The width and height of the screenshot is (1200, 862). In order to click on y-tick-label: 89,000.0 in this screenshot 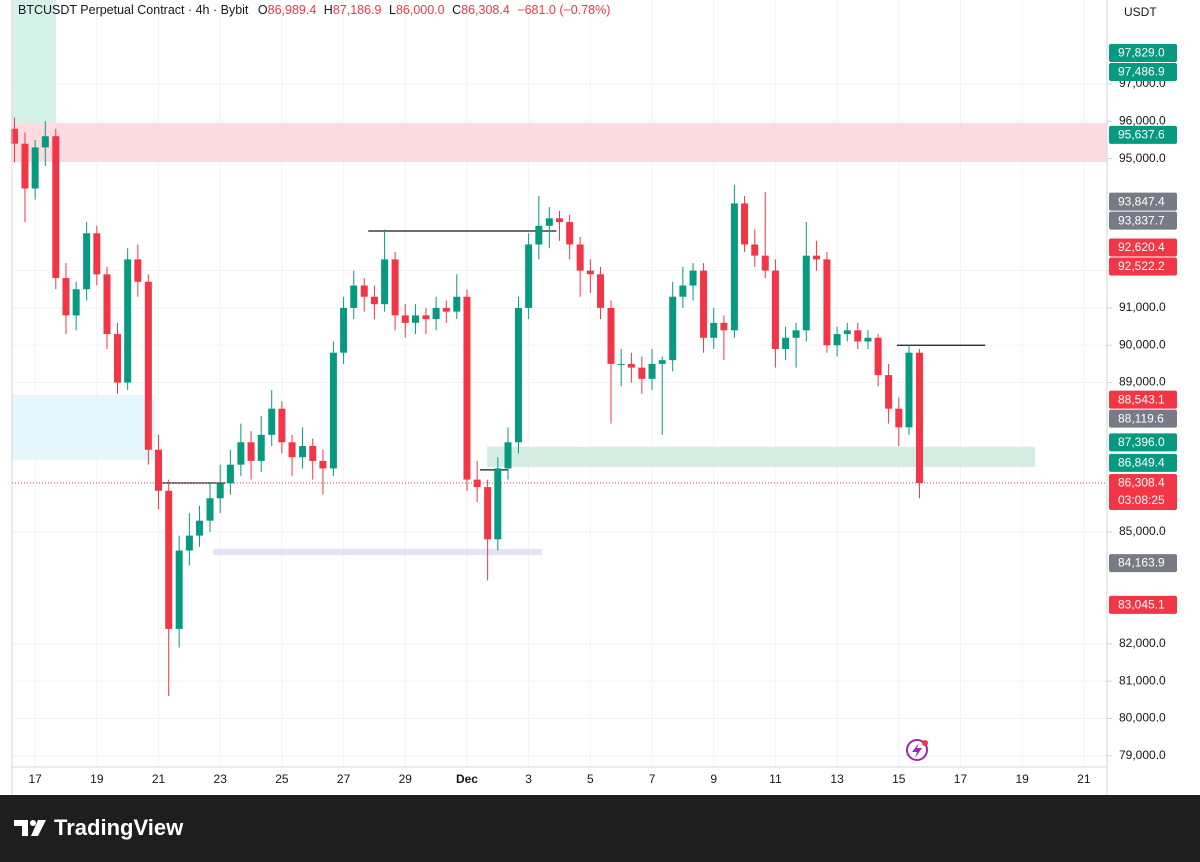, I will do `click(1142, 382)`.